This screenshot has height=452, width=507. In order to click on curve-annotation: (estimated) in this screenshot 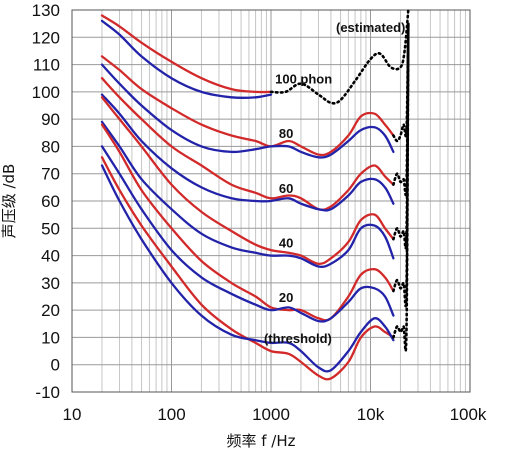, I will do `click(370, 27)`.